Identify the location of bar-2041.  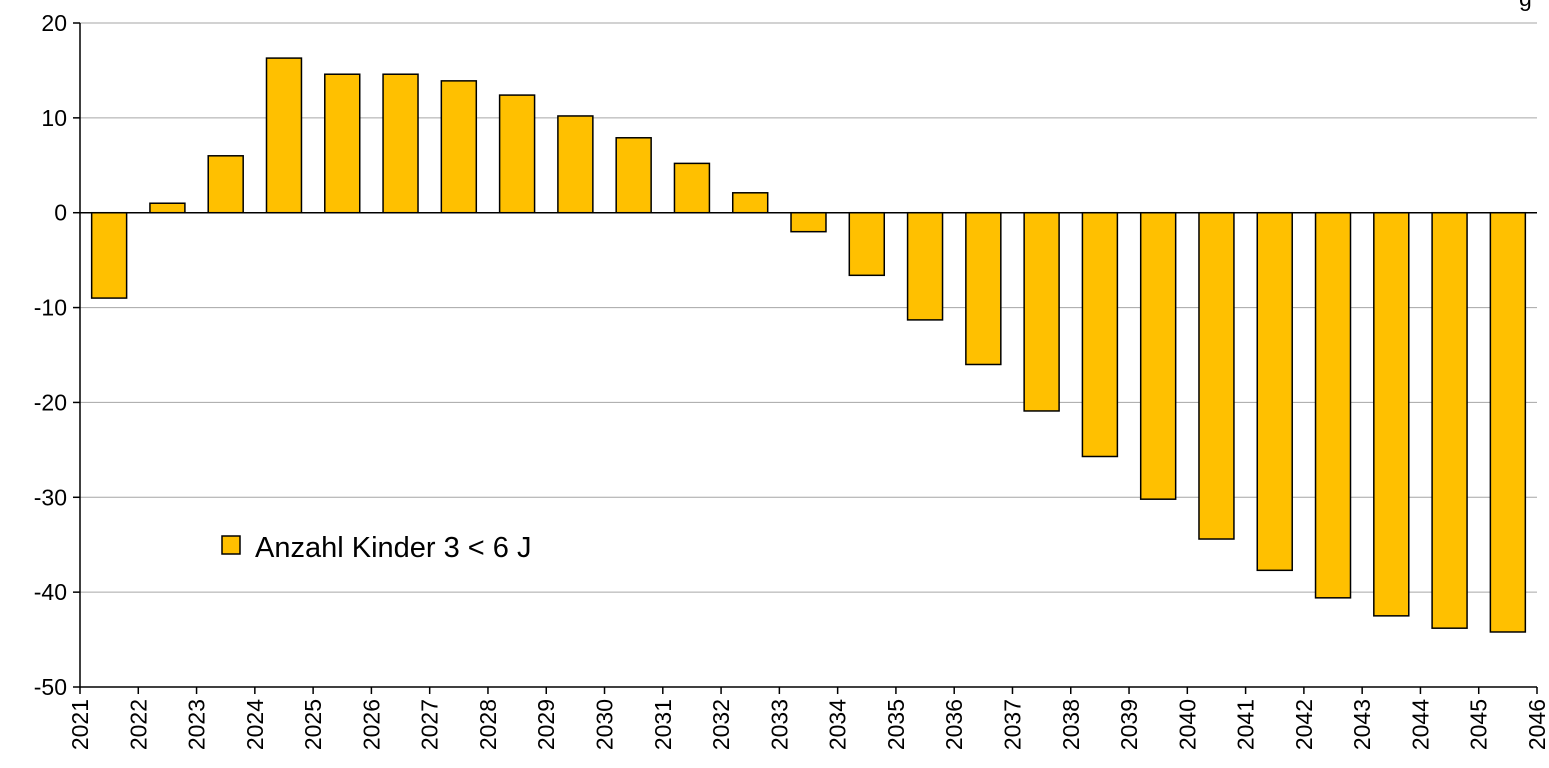
(1216, 375).